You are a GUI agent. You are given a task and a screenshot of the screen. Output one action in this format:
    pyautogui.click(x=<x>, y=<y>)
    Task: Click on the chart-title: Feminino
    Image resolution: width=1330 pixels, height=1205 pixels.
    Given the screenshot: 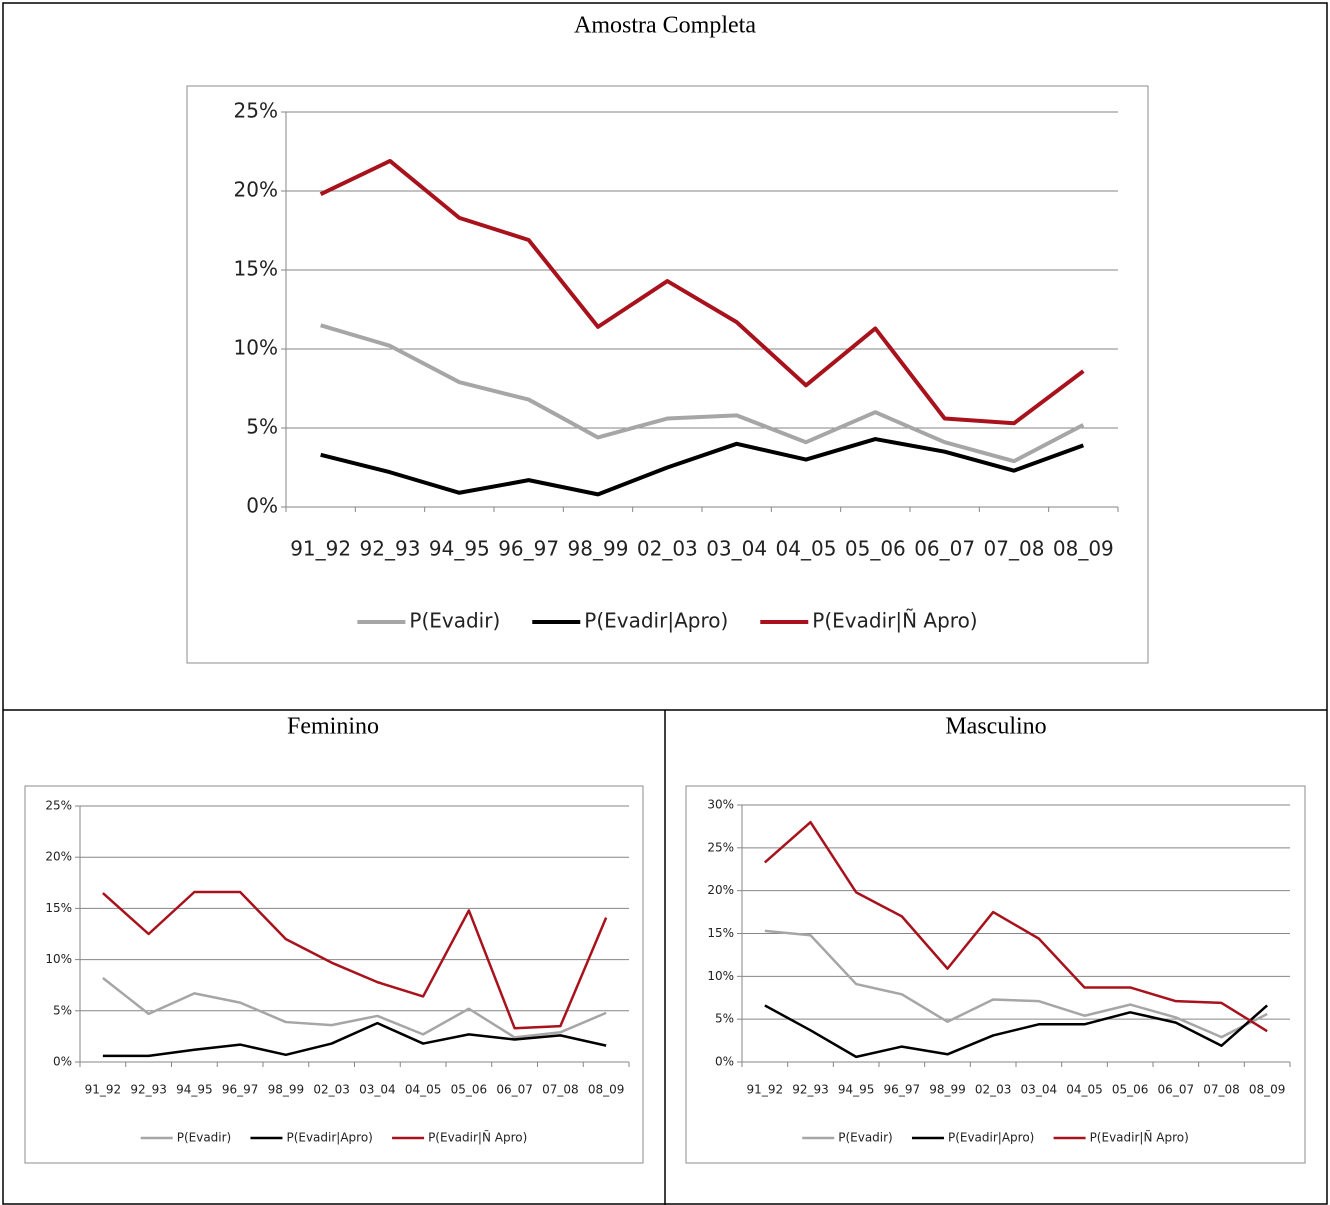 What is the action you would take?
    pyautogui.click(x=333, y=727)
    